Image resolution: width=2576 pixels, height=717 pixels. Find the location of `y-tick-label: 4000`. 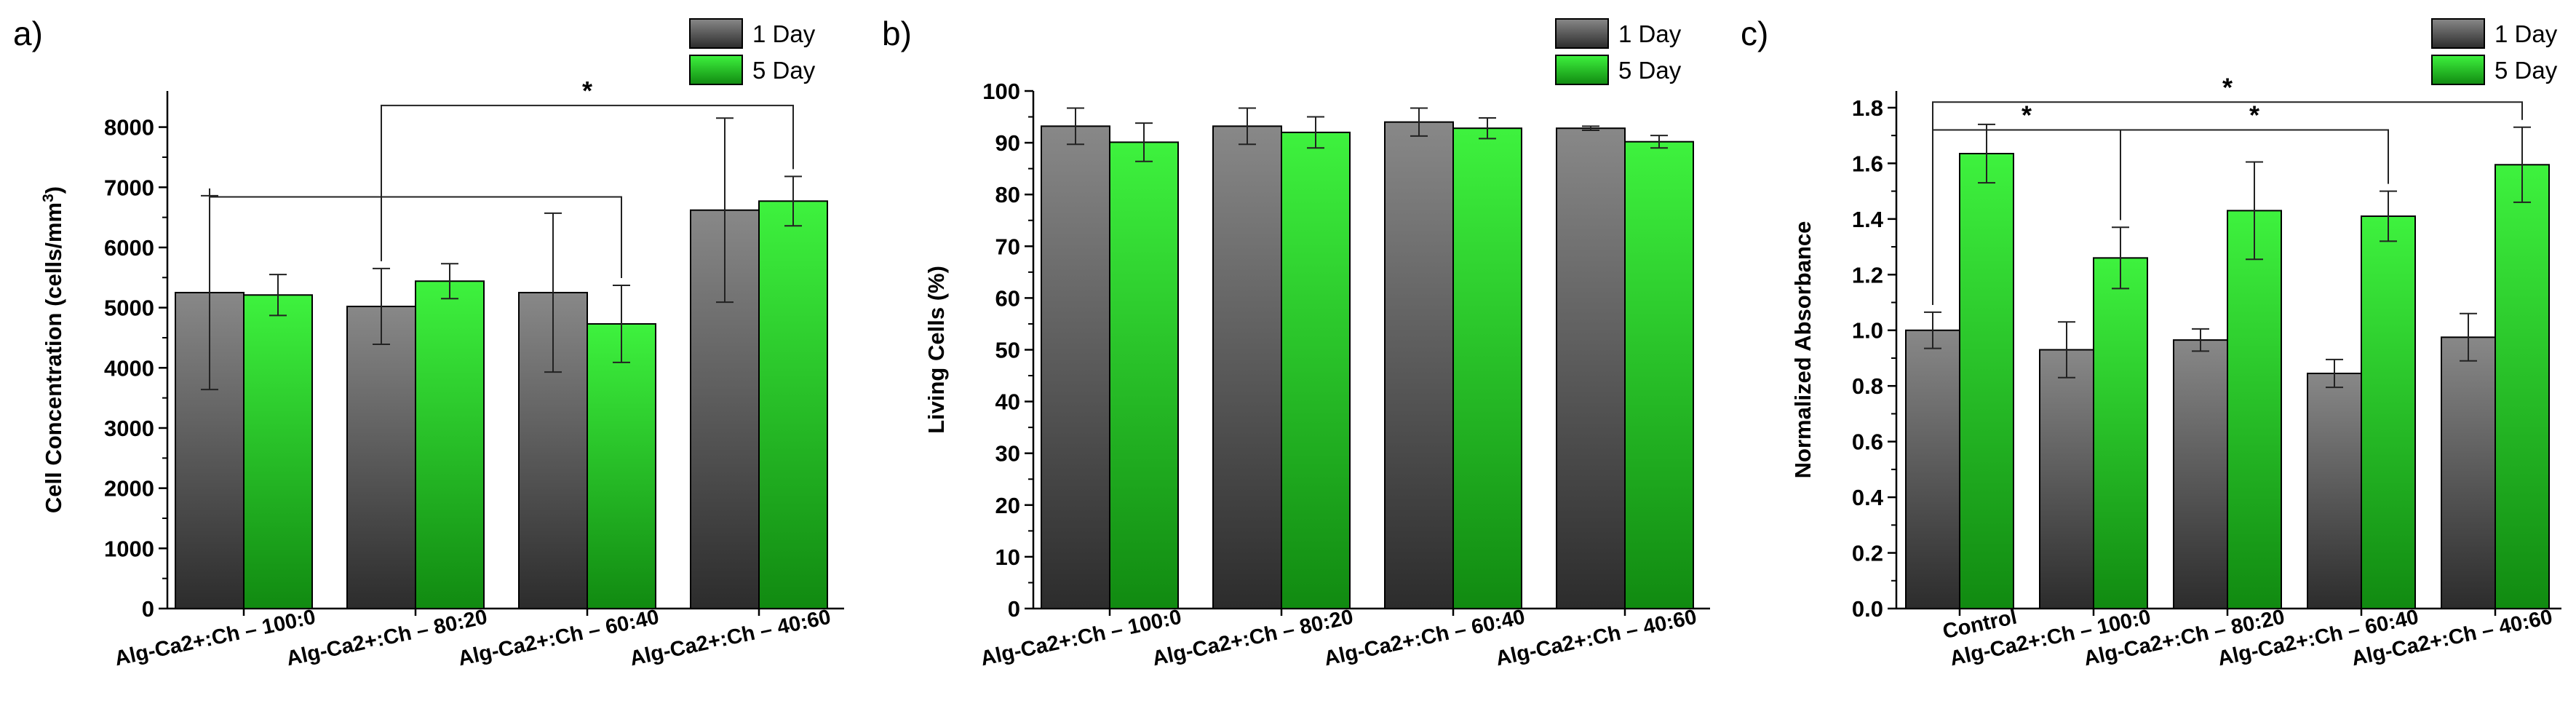

y-tick-label: 4000 is located at coordinates (129, 368).